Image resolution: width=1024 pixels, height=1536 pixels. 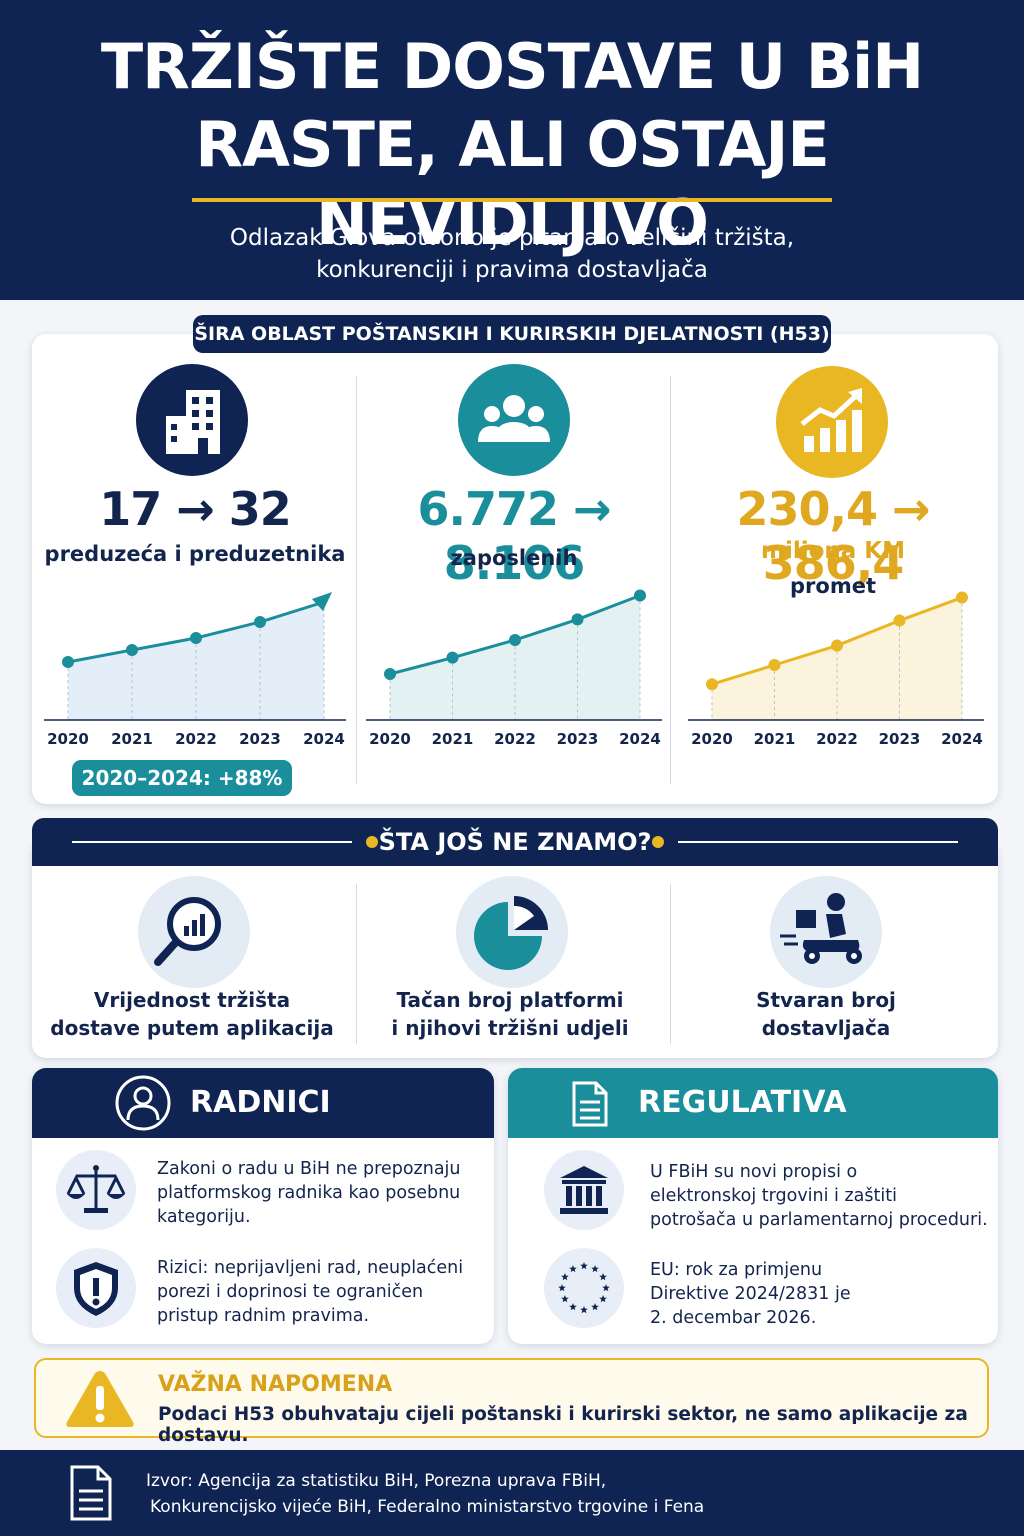 I want to click on growth-badge: 2020–2024: +88%, so click(x=182, y=778).